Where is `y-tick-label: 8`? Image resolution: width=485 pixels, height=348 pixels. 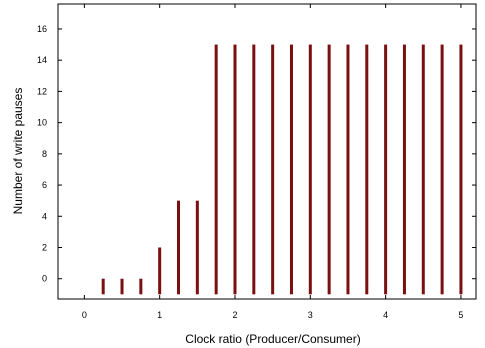
y-tick-label: 8 is located at coordinates (44, 154).